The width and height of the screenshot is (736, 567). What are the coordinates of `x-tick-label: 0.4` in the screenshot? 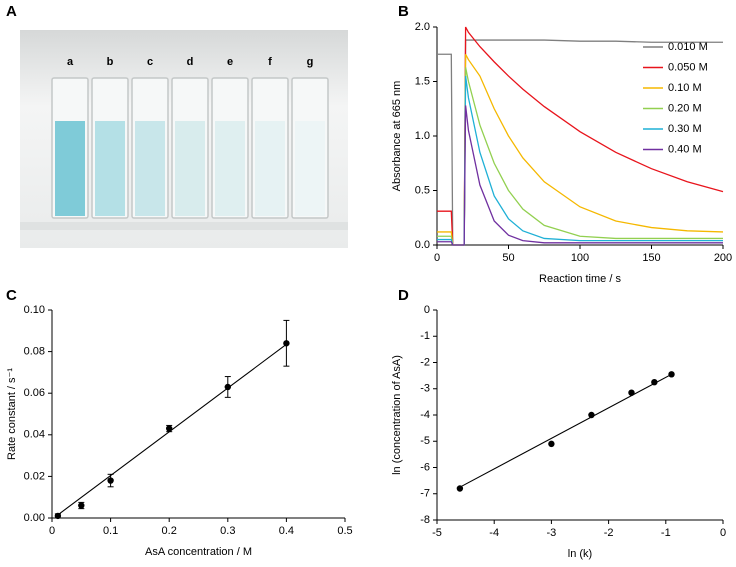 It's located at (286, 531).